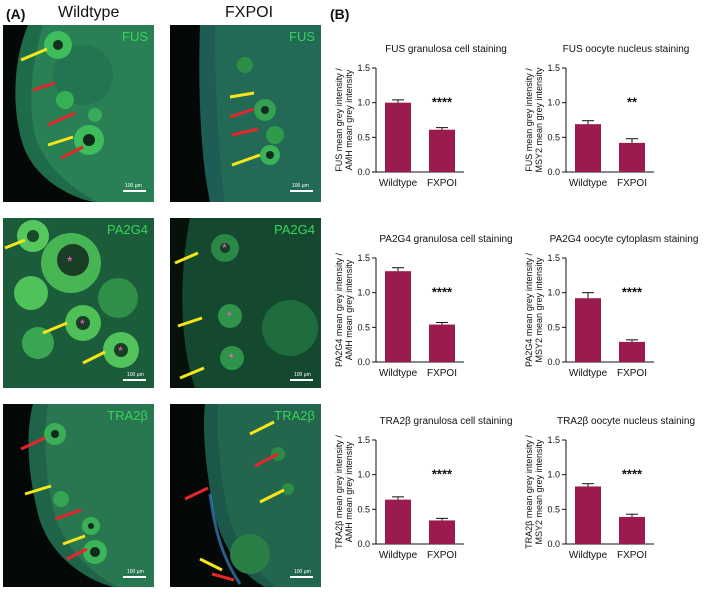  What do you see at coordinates (626, 421) in the screenshot?
I see `chart-title: TRA2β oocyte nucleus staining` at bounding box center [626, 421].